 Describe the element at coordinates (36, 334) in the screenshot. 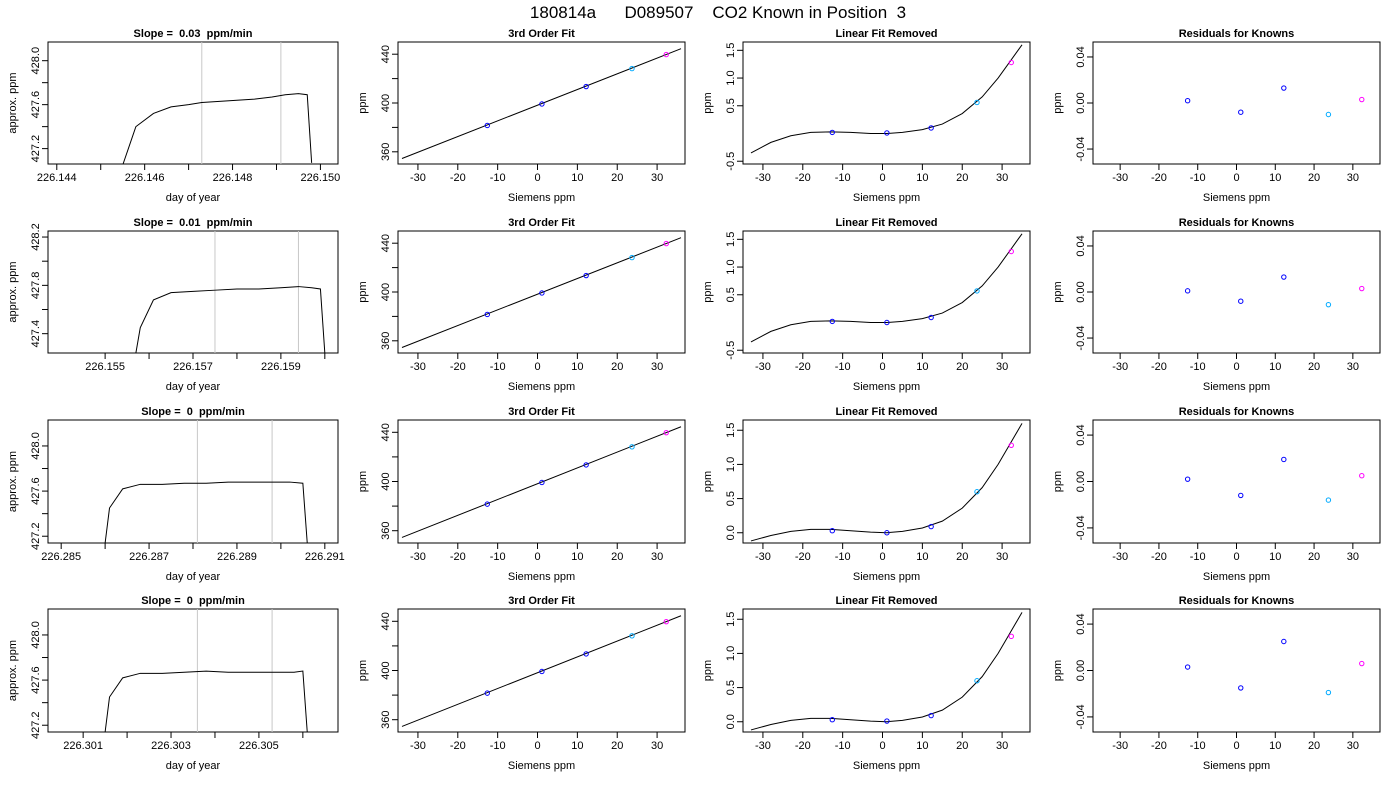

I see `y-tick-label: 427.4` at that location.